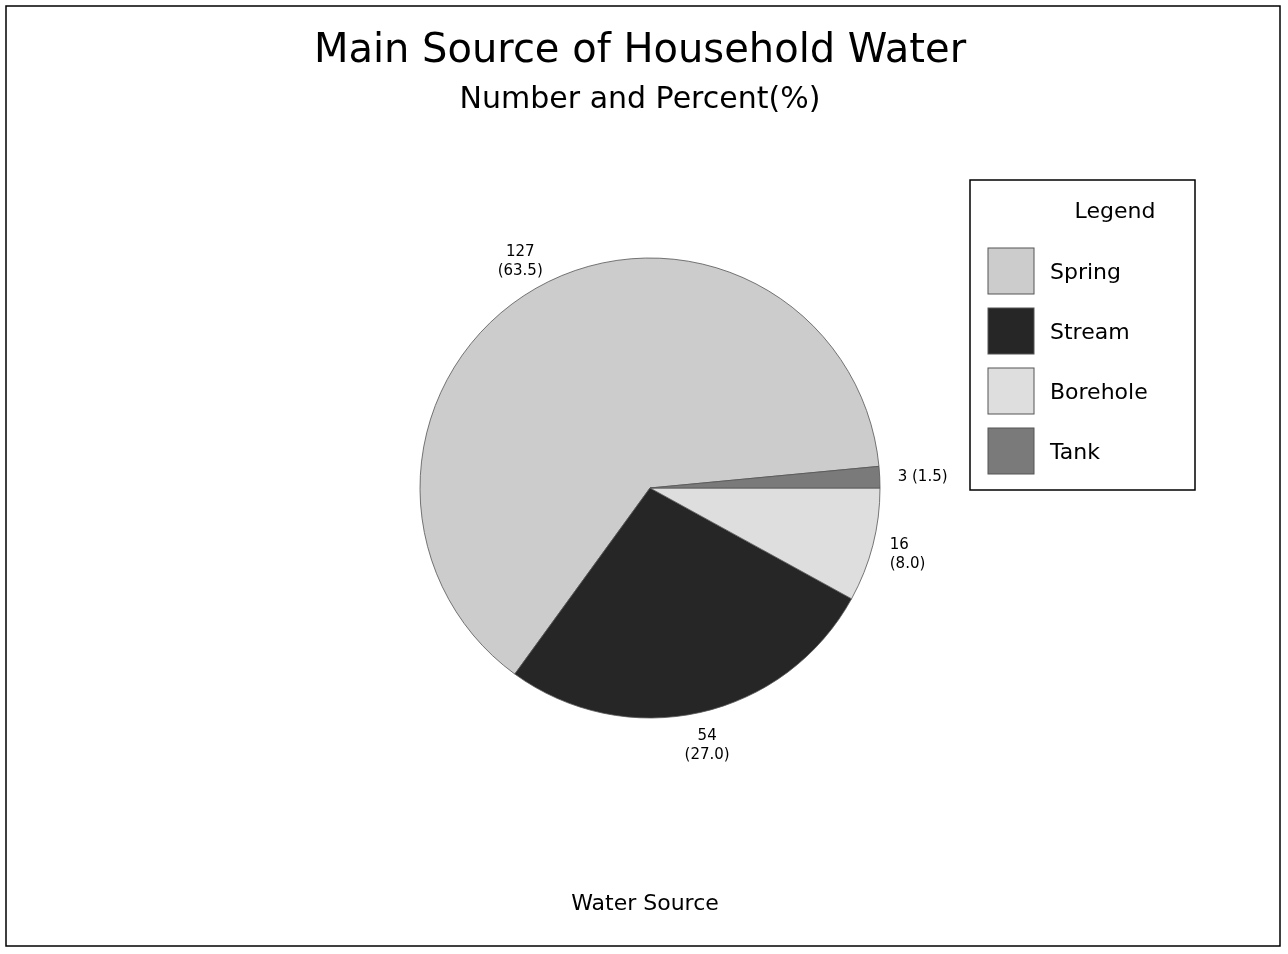 The image size is (1288, 954). Describe the element at coordinates (1085, 271) in the screenshot. I see `legend-label: Spring` at that location.